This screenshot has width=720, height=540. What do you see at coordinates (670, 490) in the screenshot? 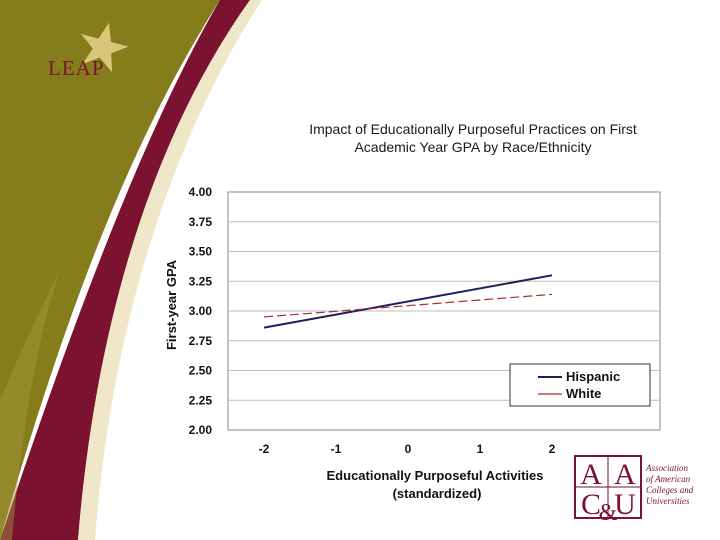
I see `org-name-line-3: Colleges and` at bounding box center [670, 490].